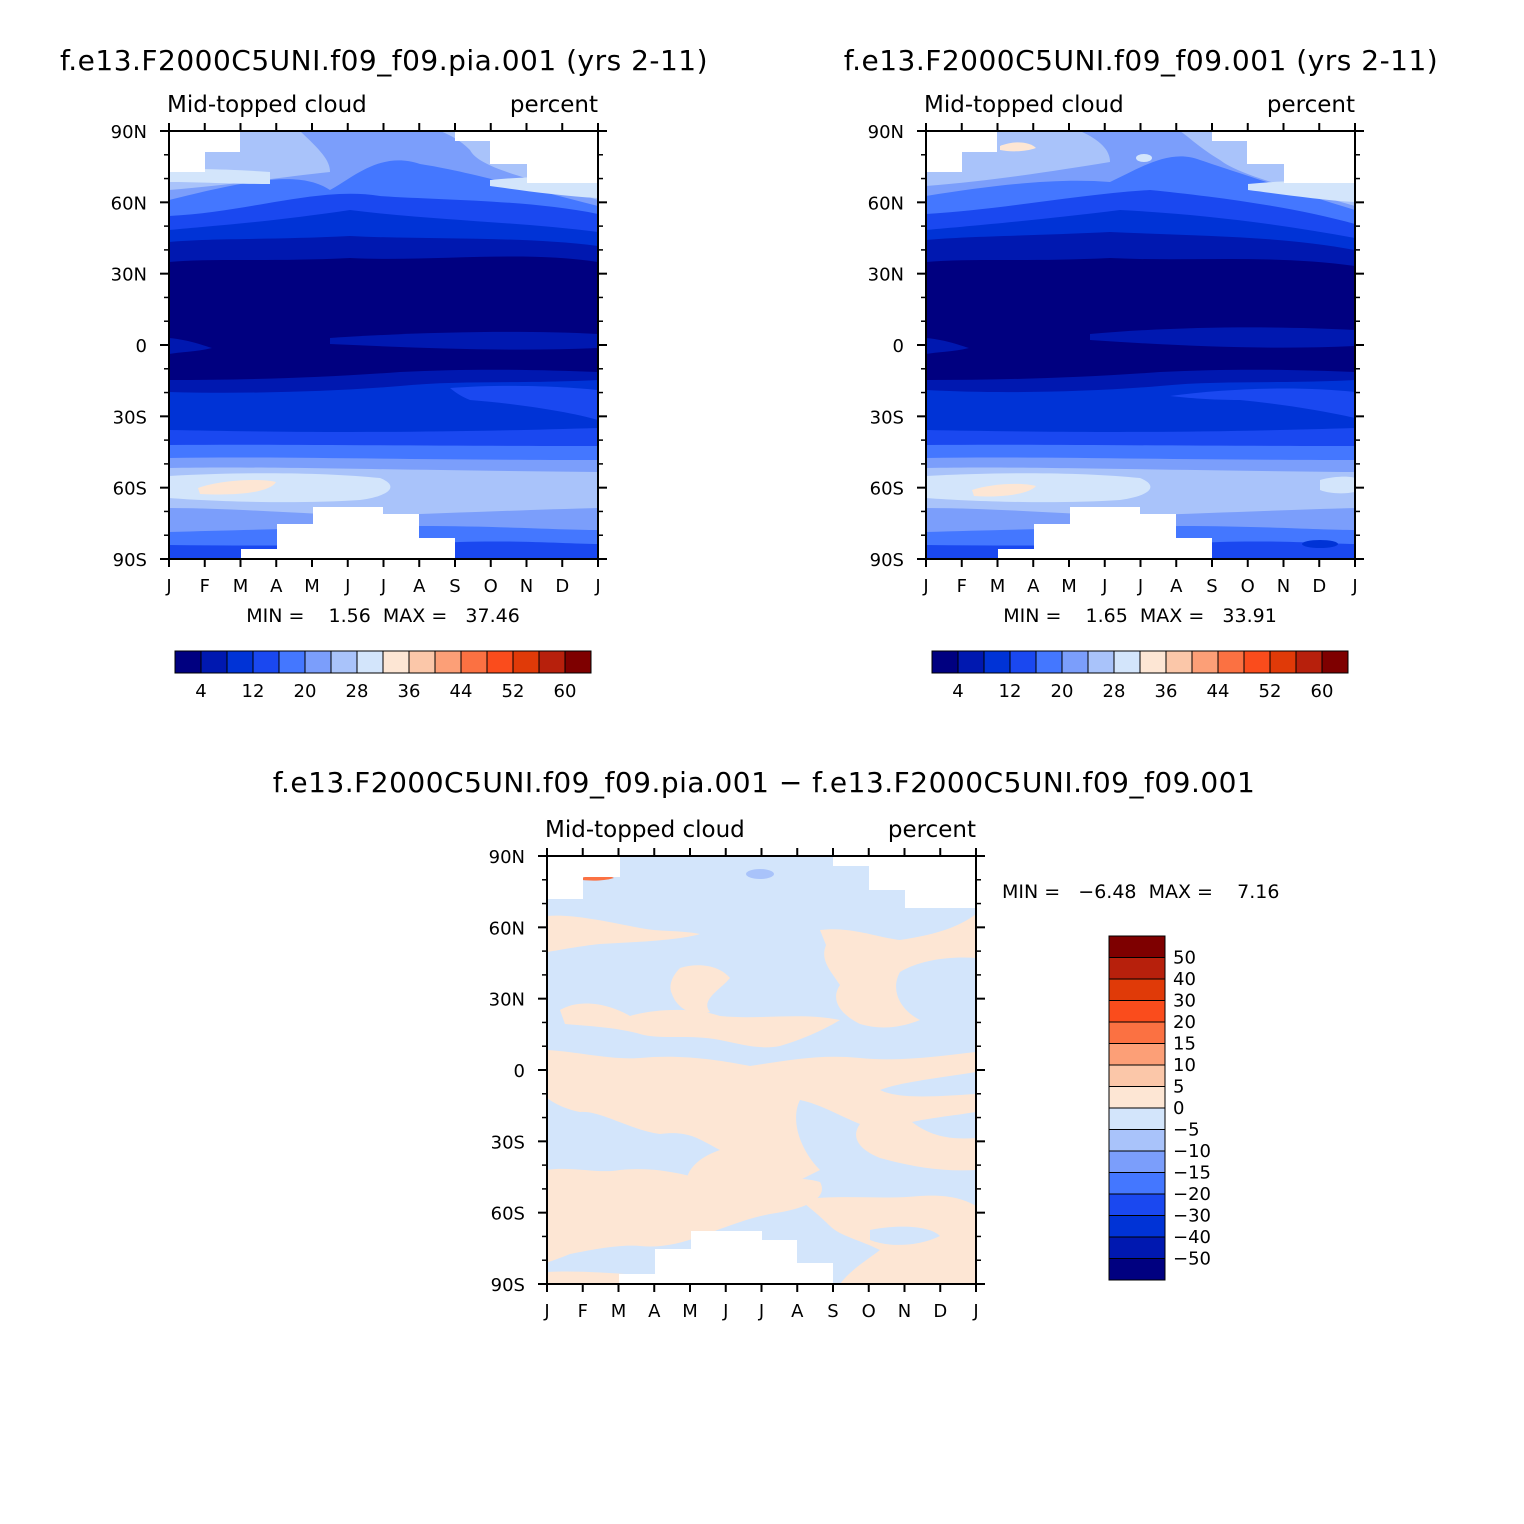 Image resolution: width=1524 pixels, height=1524 pixels. Describe the element at coordinates (1184, 1022) in the screenshot. I see `panel-3-colorbar-label: 20` at that location.